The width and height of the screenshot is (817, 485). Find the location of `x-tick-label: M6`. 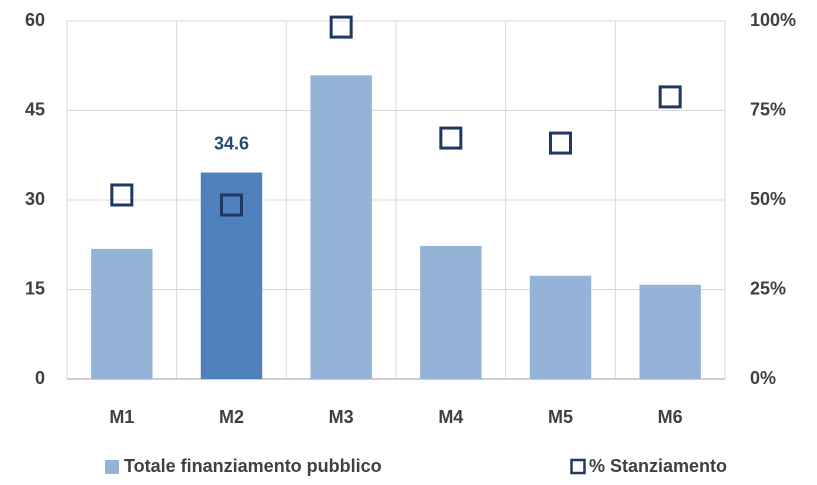

x-tick-label: M6 is located at coordinates (670, 417).